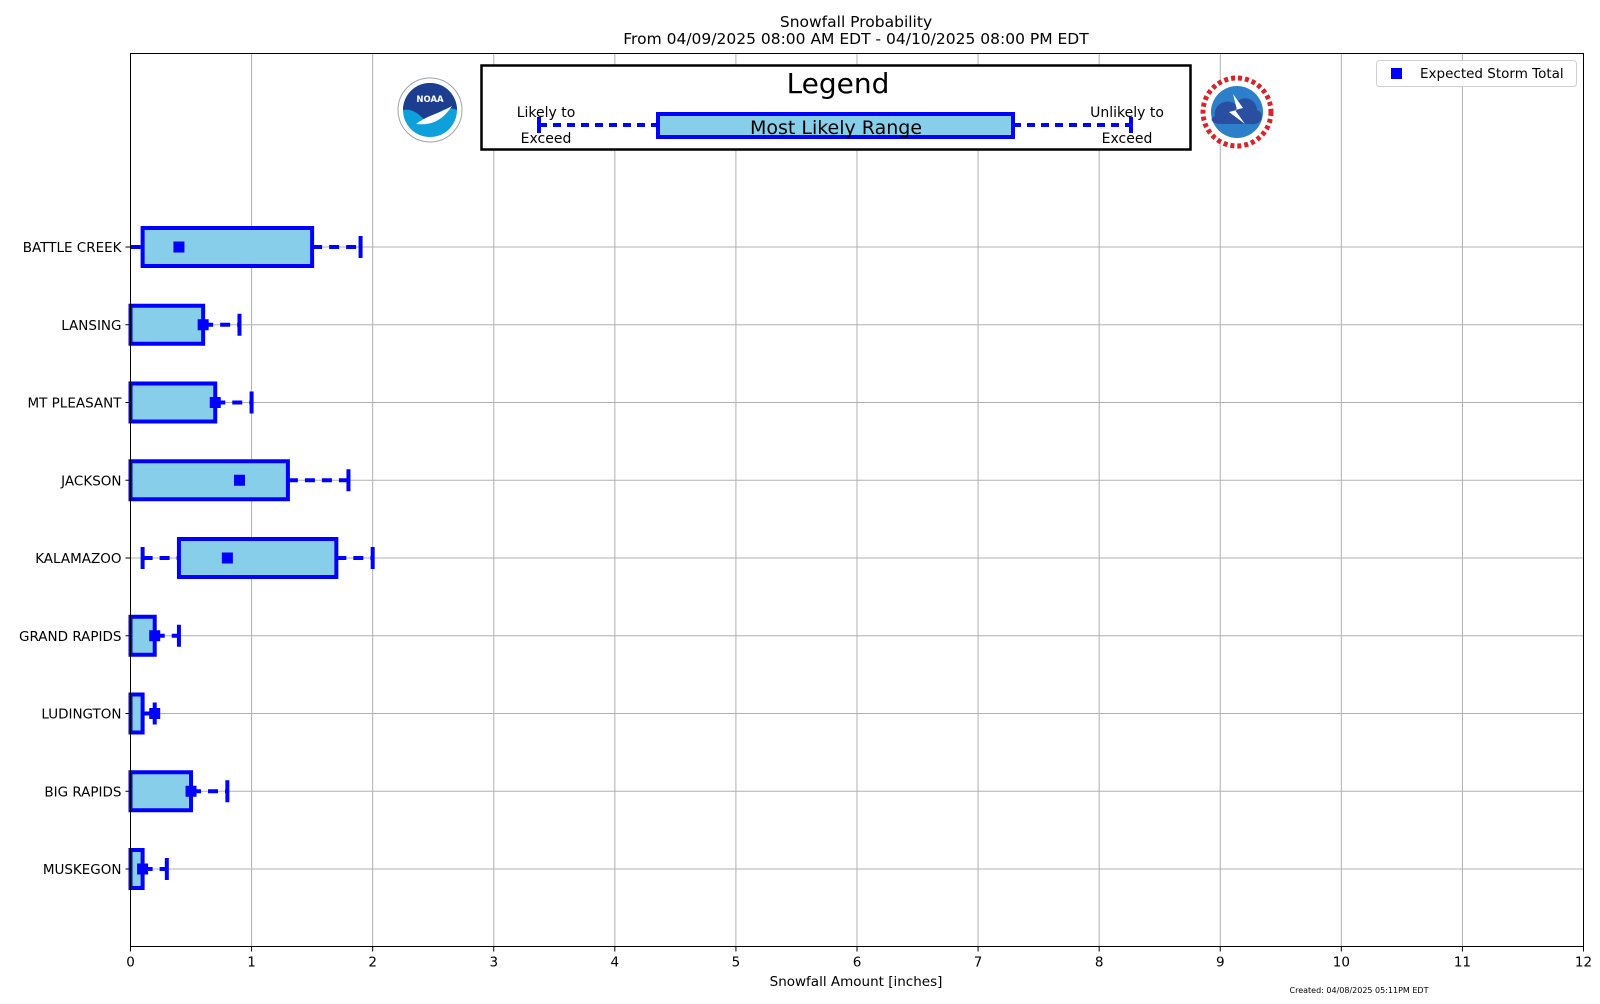 The height and width of the screenshot is (1004, 1600). What do you see at coordinates (82, 792) in the screenshot?
I see `category-label: BIG RAPIDS` at bounding box center [82, 792].